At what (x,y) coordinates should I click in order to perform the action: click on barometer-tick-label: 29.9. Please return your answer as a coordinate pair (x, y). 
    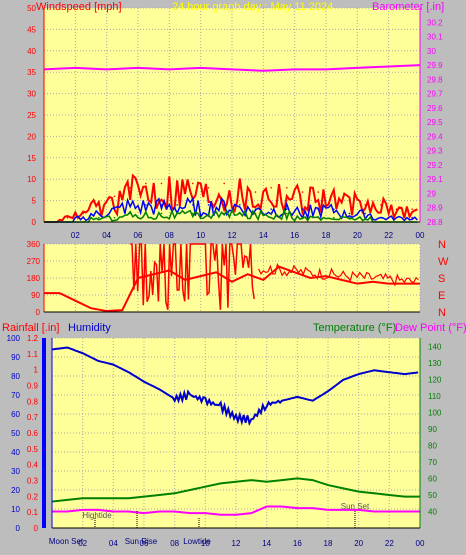
    Looking at the image, I should click on (435, 65).